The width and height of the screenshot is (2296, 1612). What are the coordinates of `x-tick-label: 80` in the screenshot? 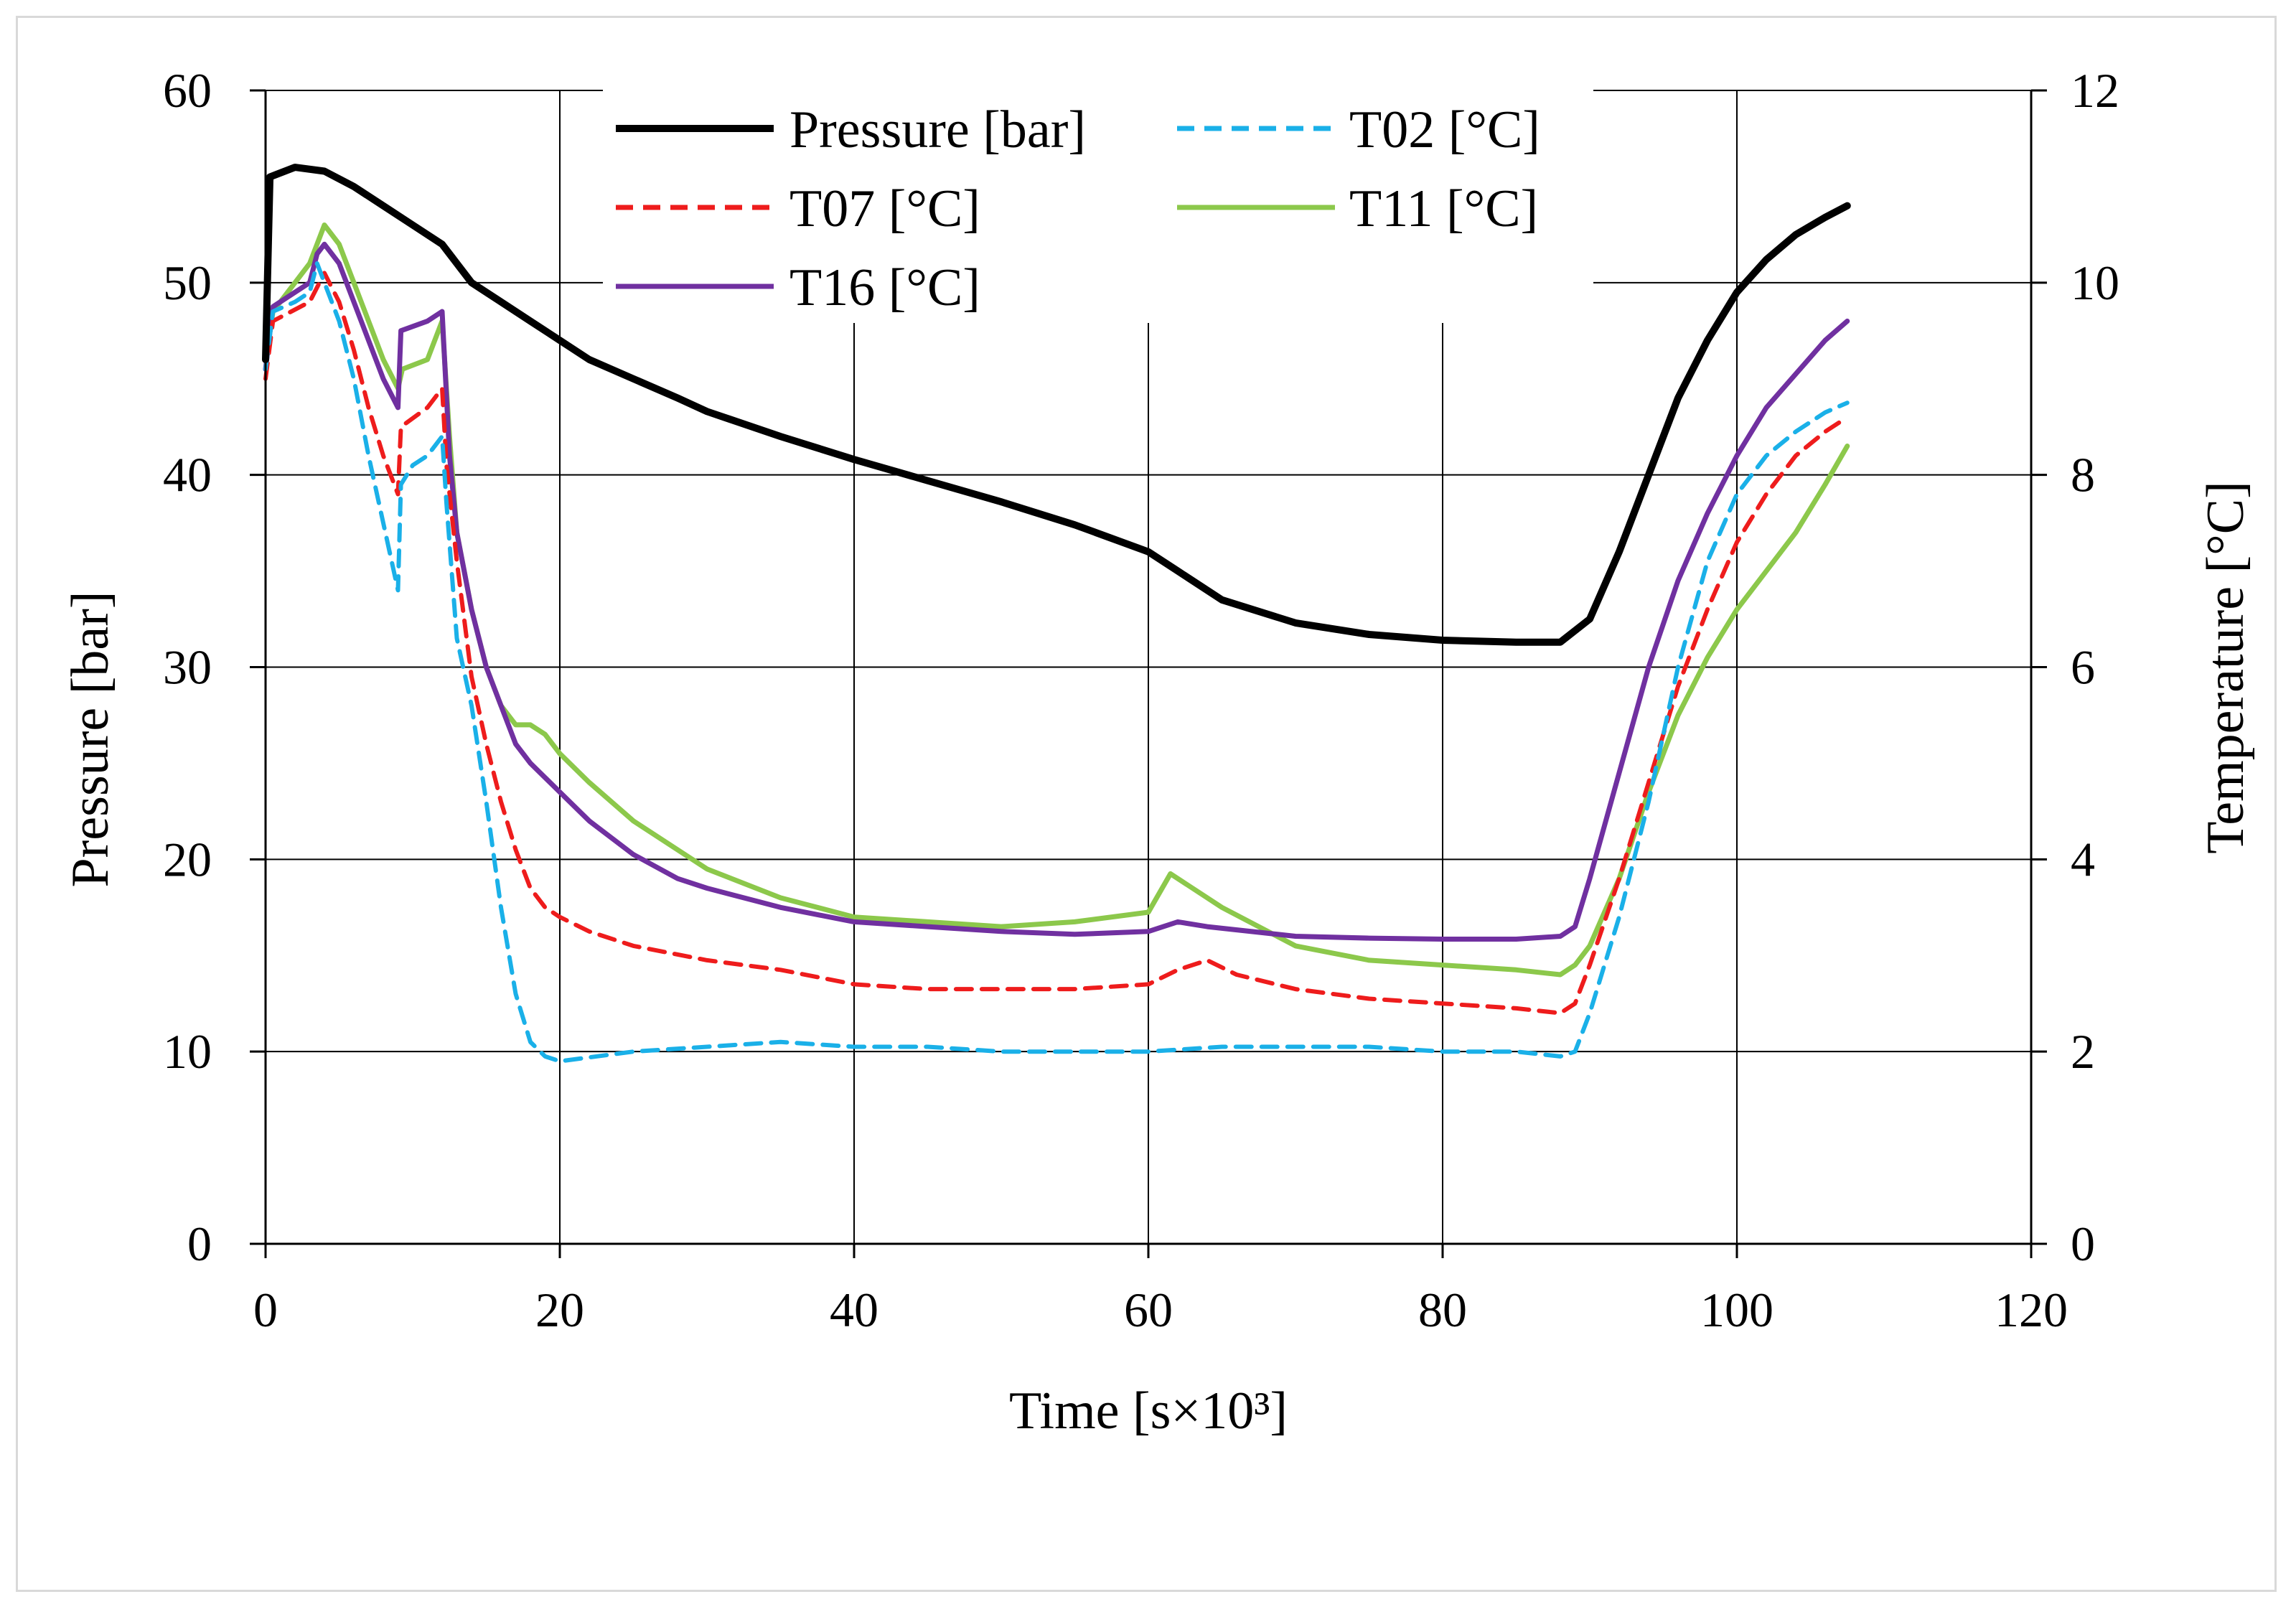 It's located at (1442, 1310).